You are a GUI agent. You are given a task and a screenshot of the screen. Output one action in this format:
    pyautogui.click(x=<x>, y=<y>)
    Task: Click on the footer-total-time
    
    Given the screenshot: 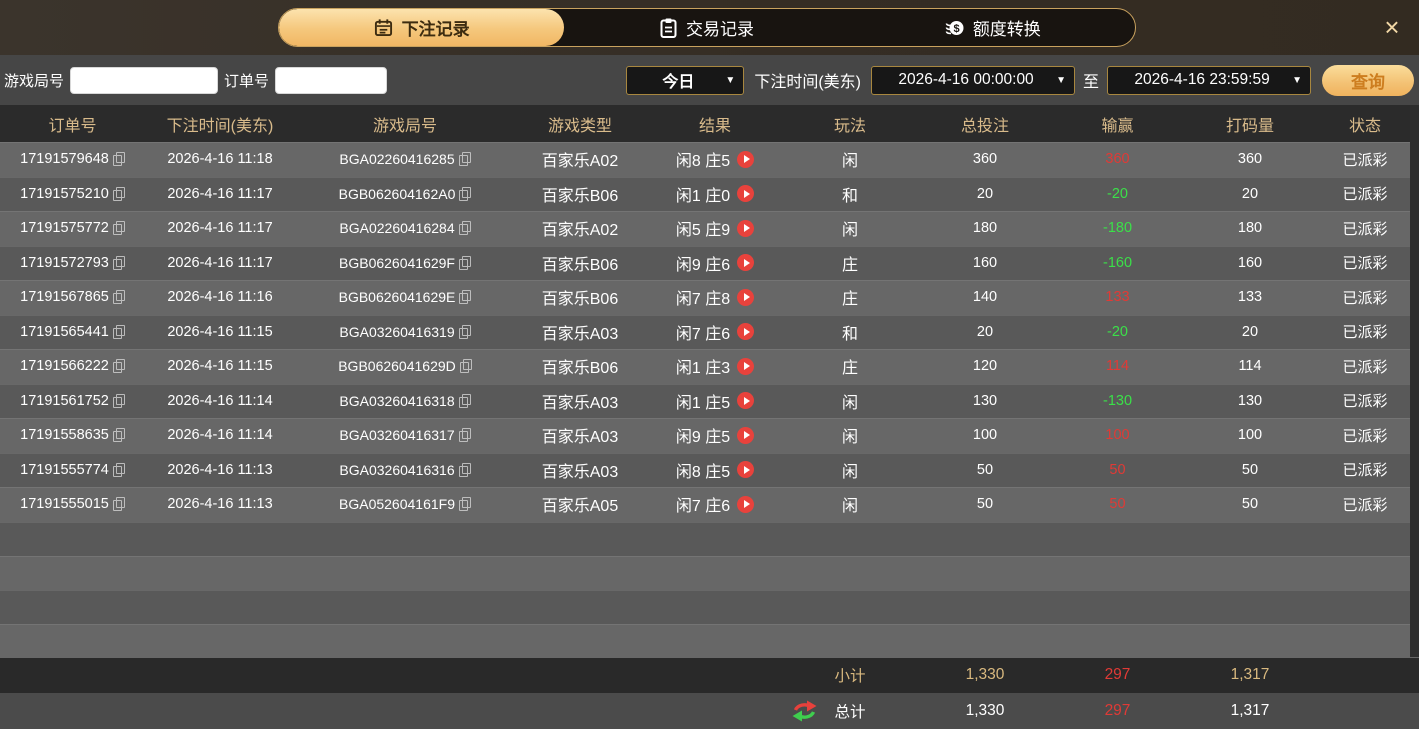 What is the action you would take?
    pyautogui.click(x=220, y=711)
    